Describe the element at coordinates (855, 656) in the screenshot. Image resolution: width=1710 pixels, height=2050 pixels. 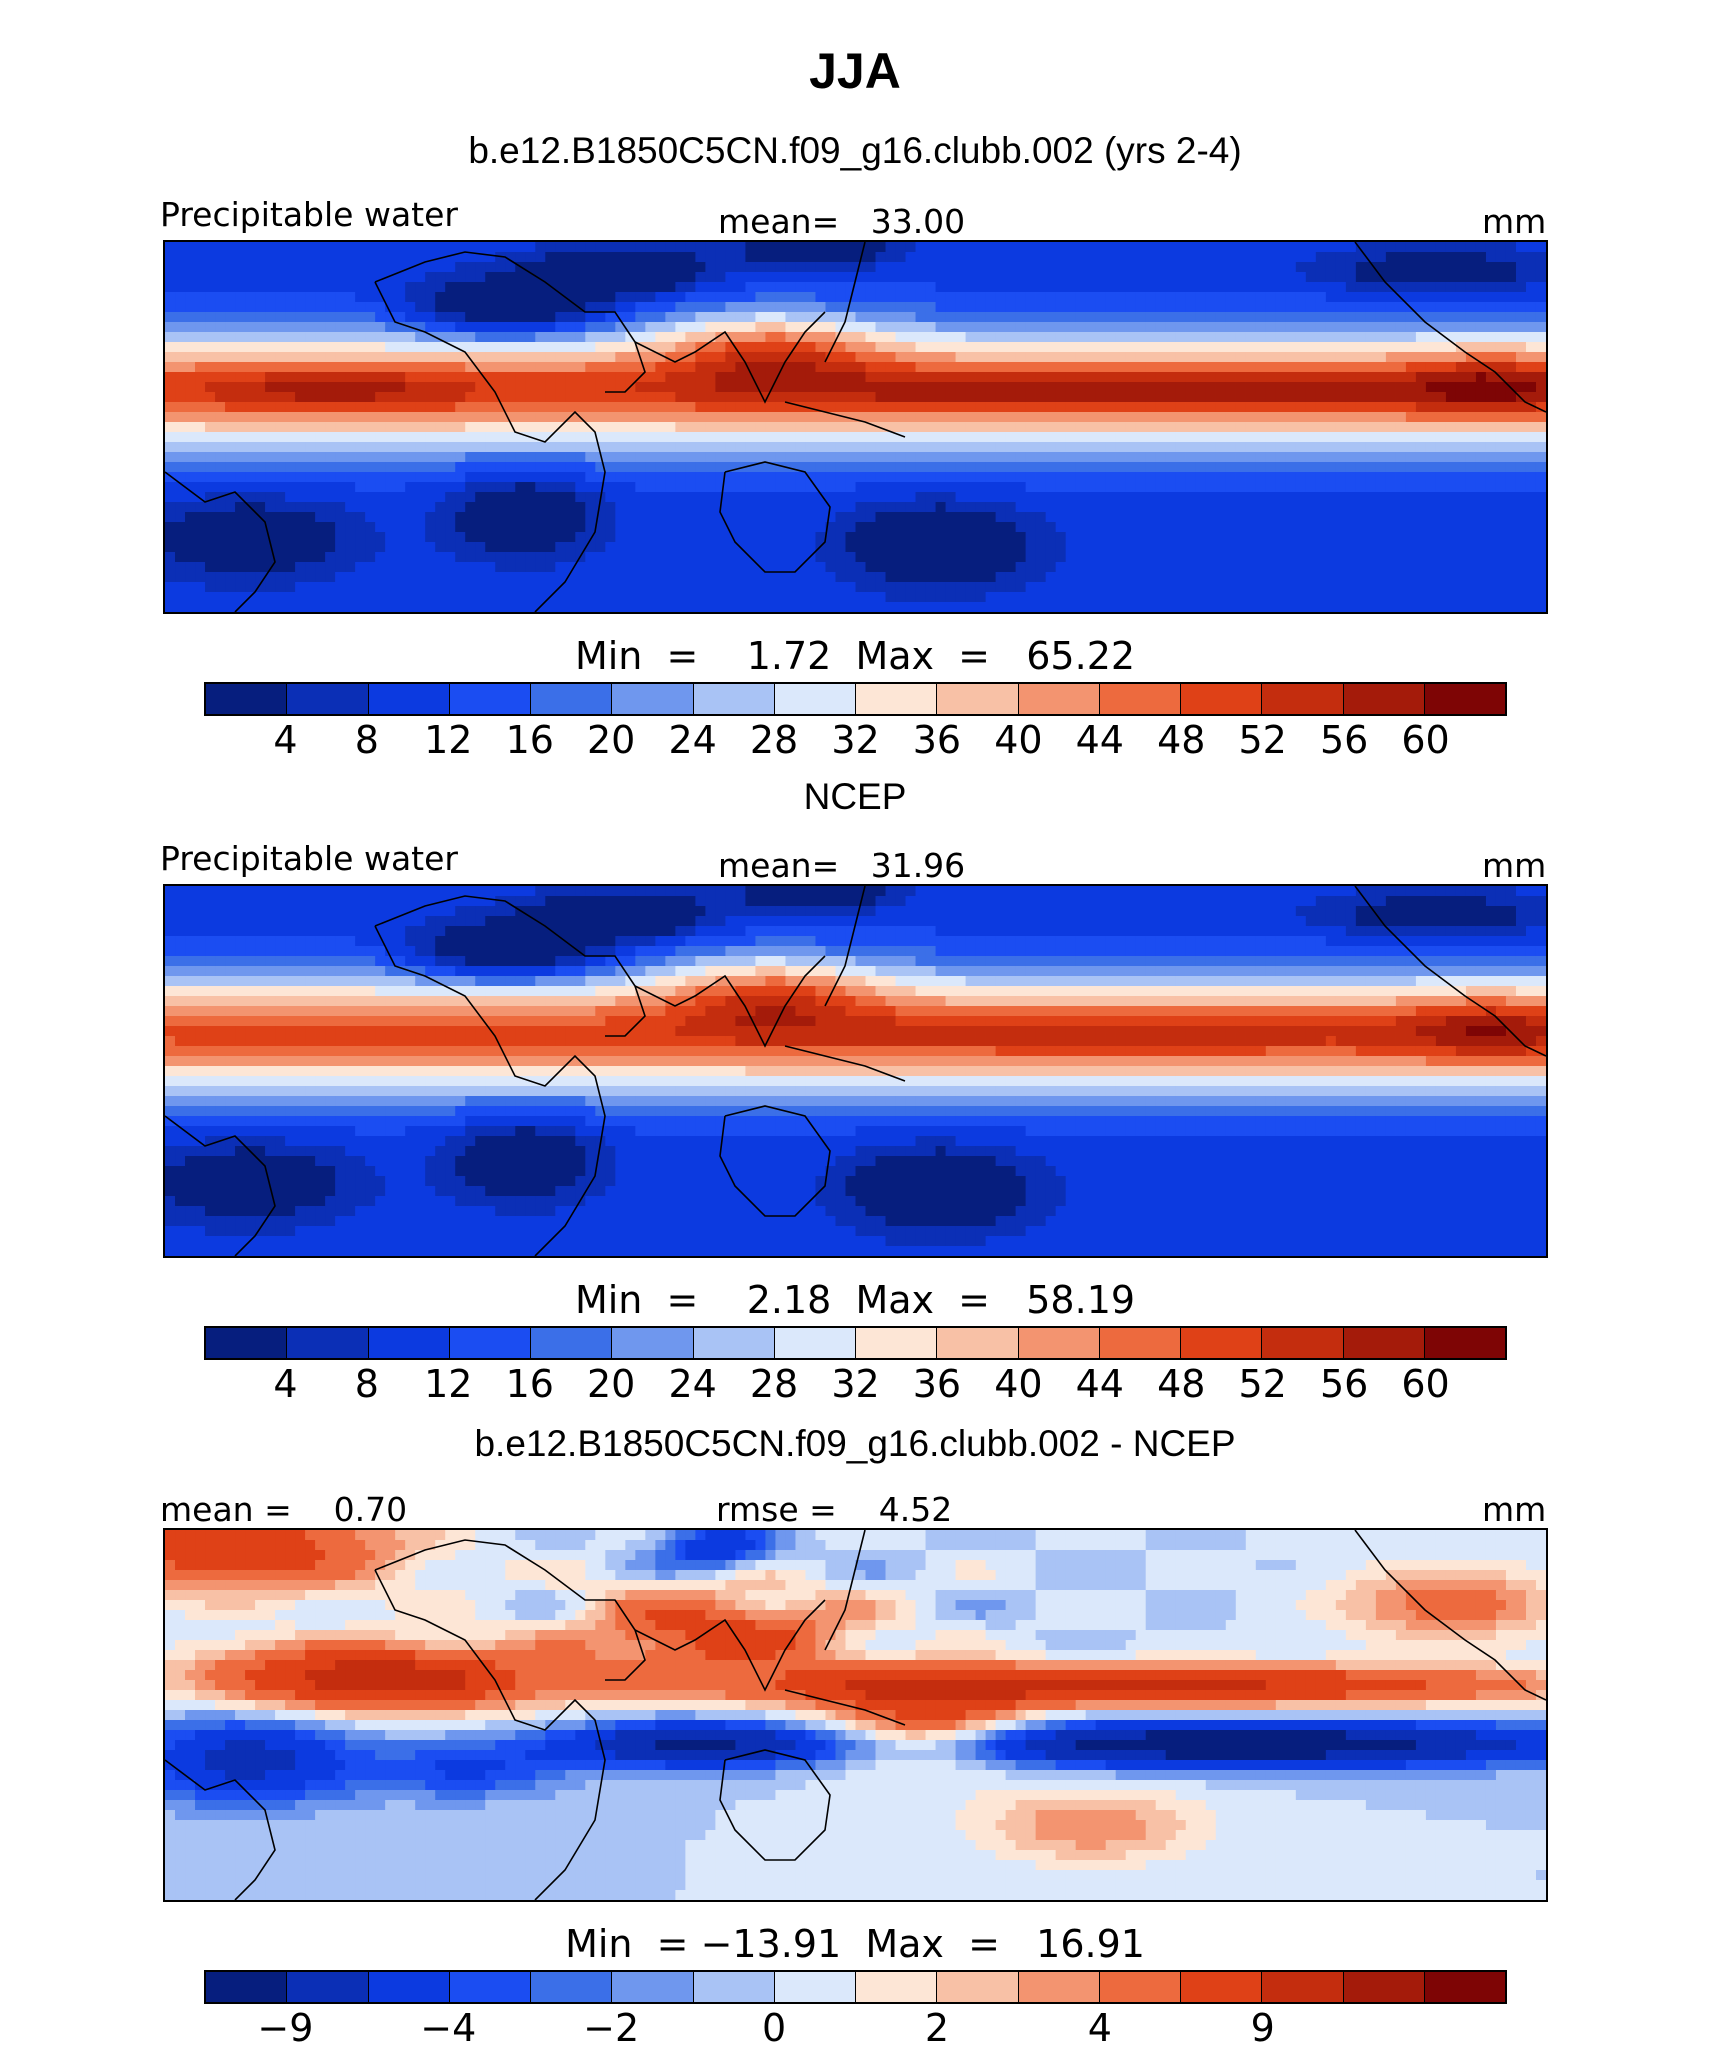
I see `panel-1-min-max: Min = 1.72 Max = 65.22` at that location.